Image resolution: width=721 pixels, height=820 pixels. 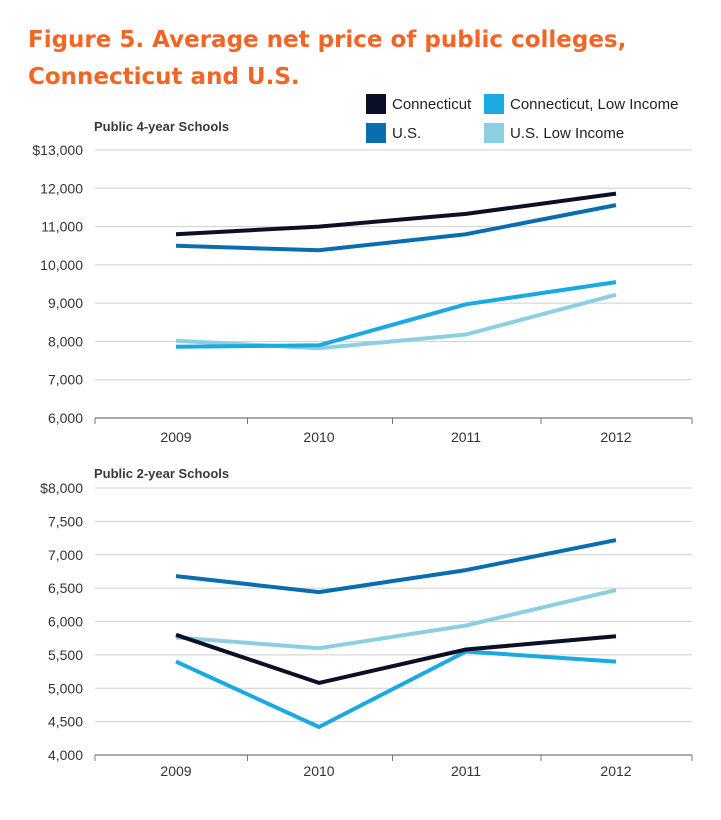 What do you see at coordinates (376, 104) in the screenshot?
I see `legend-swatch-connecticut` at bounding box center [376, 104].